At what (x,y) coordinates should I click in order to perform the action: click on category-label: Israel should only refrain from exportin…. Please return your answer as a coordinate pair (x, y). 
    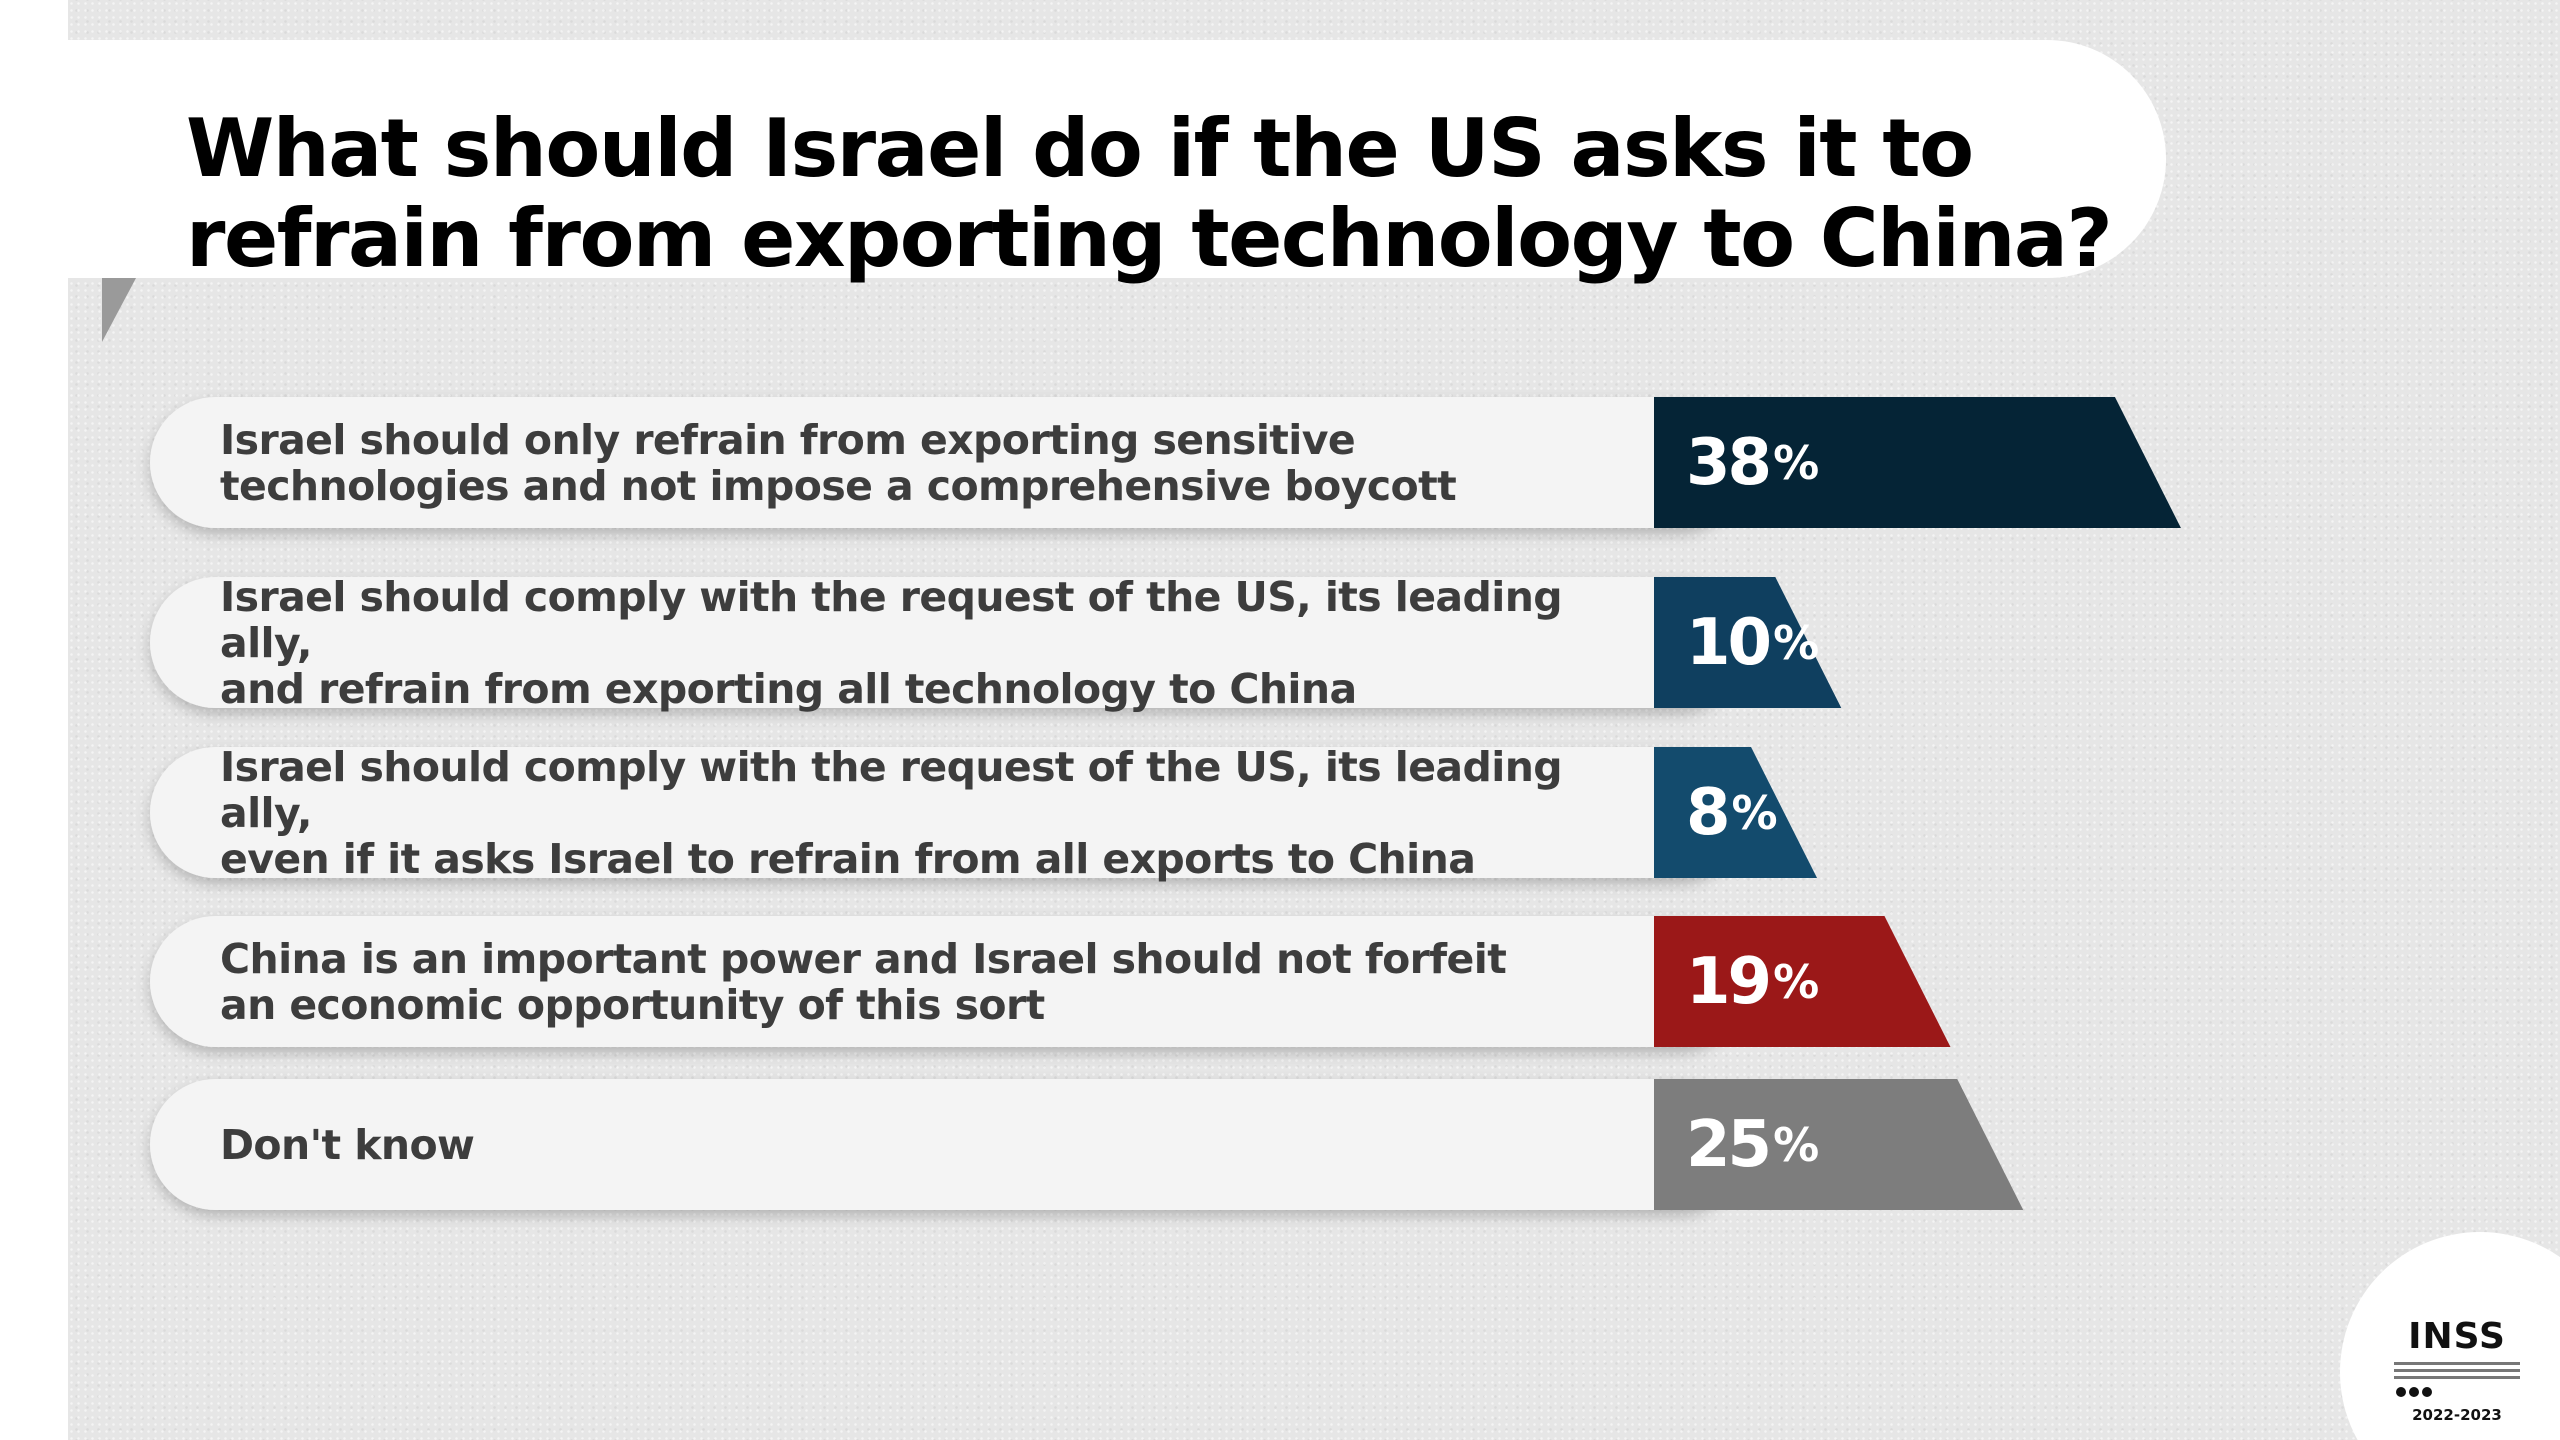
    Looking at the image, I should click on (930, 462).